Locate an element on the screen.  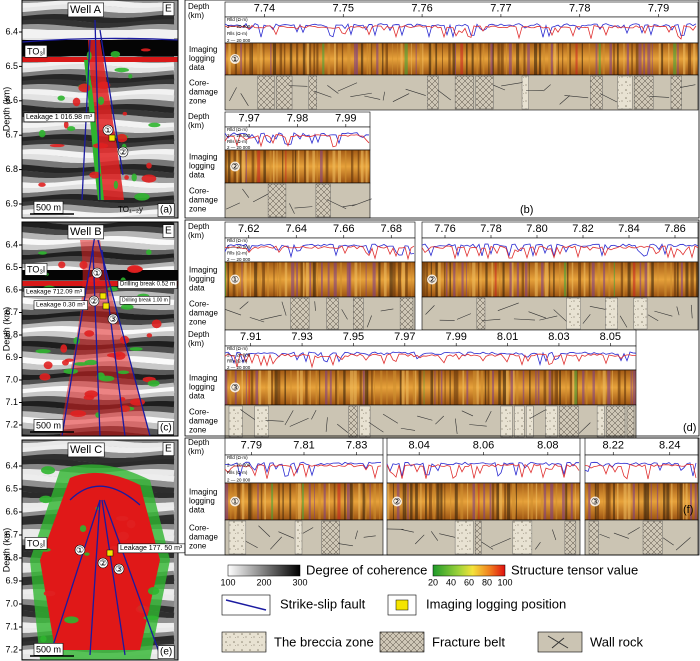
annotation: Drilling break 0.52 m is located at coordinates (147, 285).